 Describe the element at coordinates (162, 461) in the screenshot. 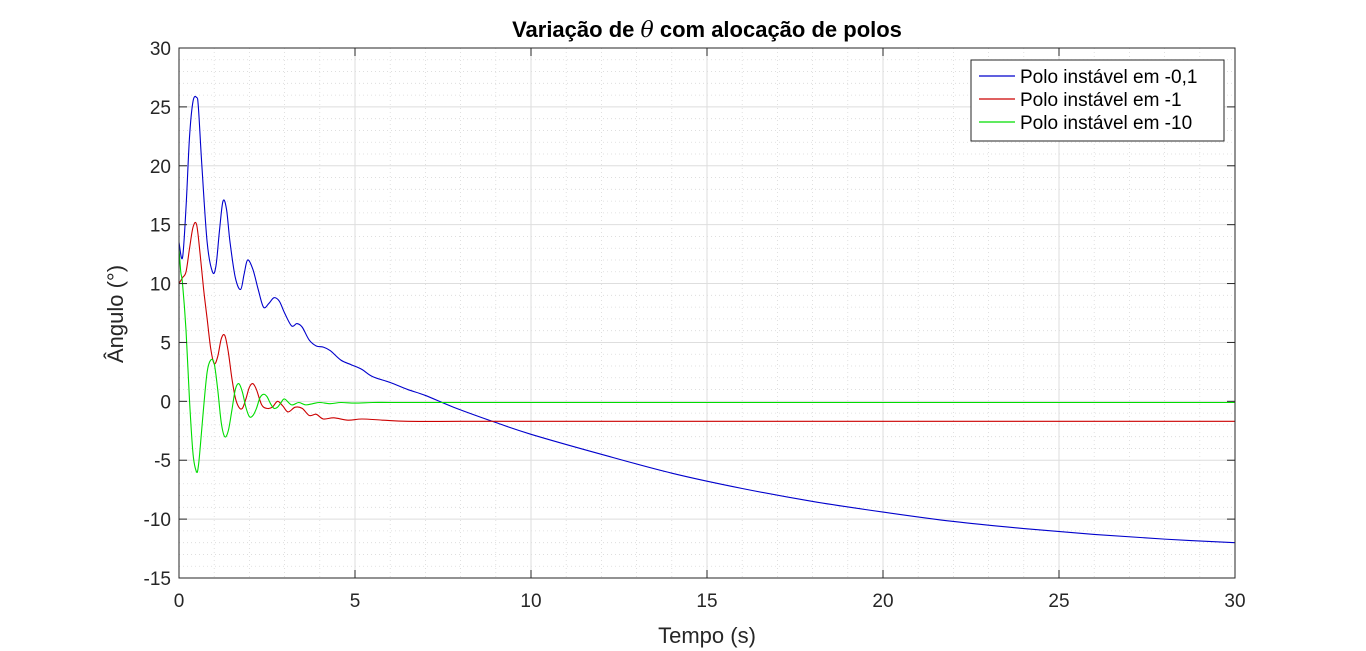

I see `y-tick-label: -5` at that location.